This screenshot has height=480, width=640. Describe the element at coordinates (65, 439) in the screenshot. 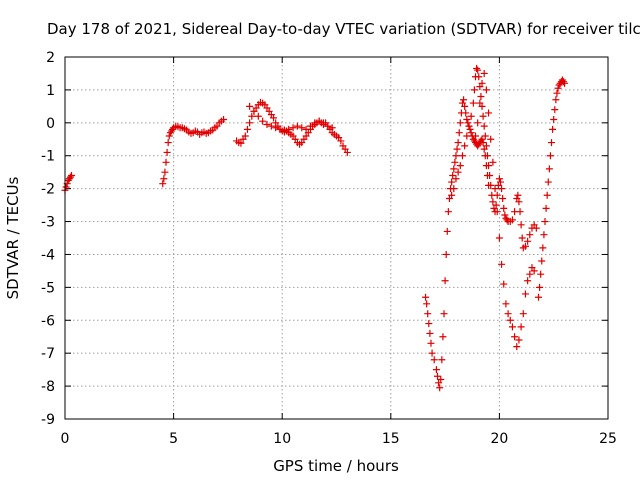

I see `x-tick-label: 0` at that location.